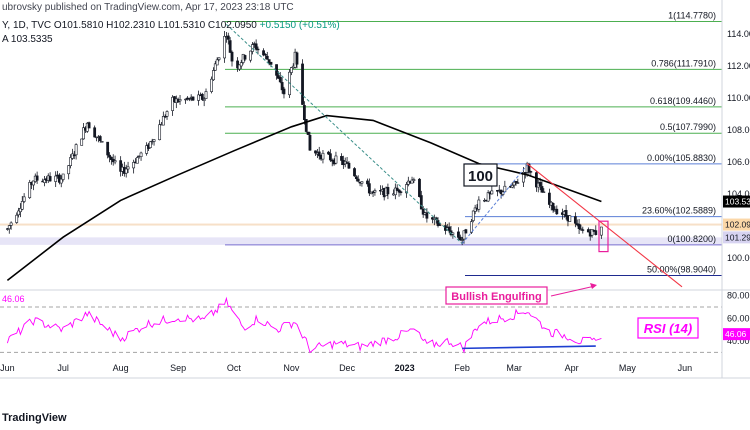 Image resolution: width=750 pixels, height=430 pixels. I want to click on rsi-tick-label: 60.00, so click(738, 318).